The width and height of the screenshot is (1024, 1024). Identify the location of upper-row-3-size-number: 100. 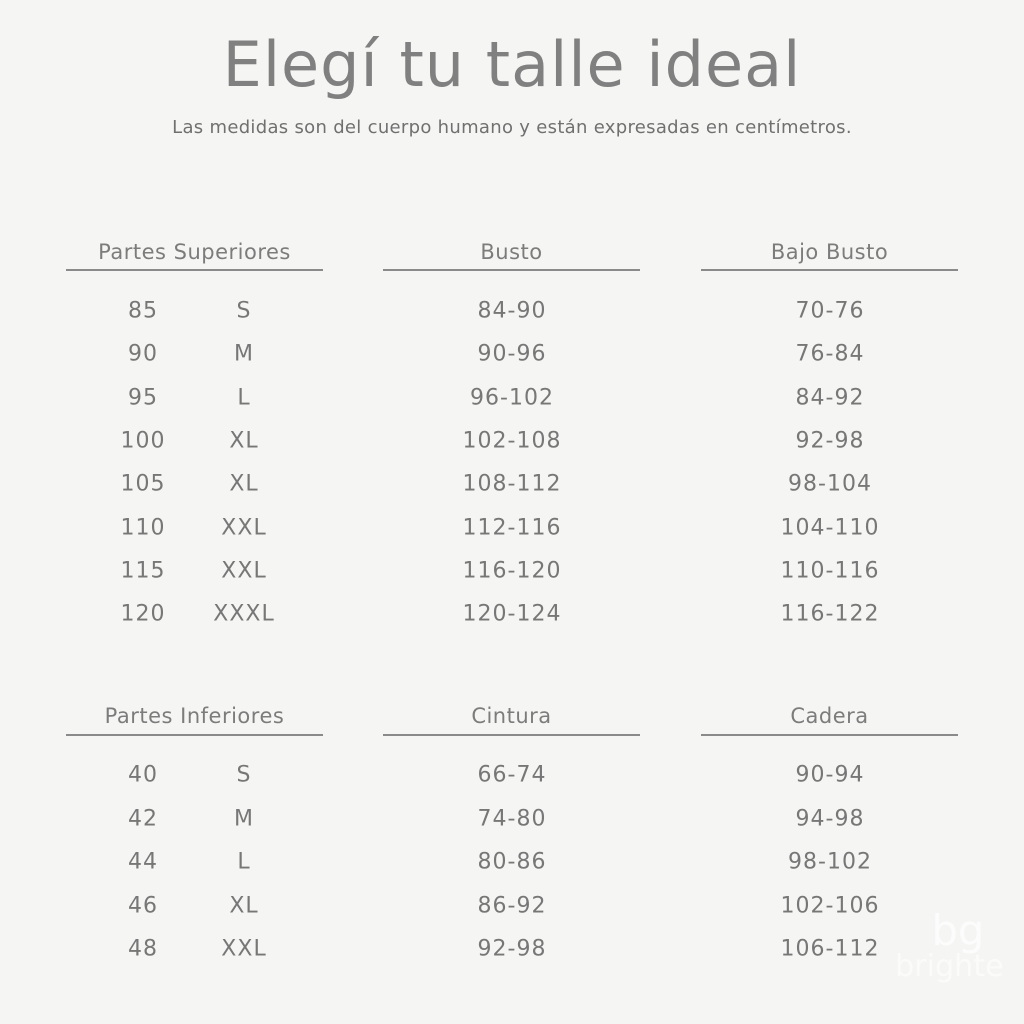
(143, 441).